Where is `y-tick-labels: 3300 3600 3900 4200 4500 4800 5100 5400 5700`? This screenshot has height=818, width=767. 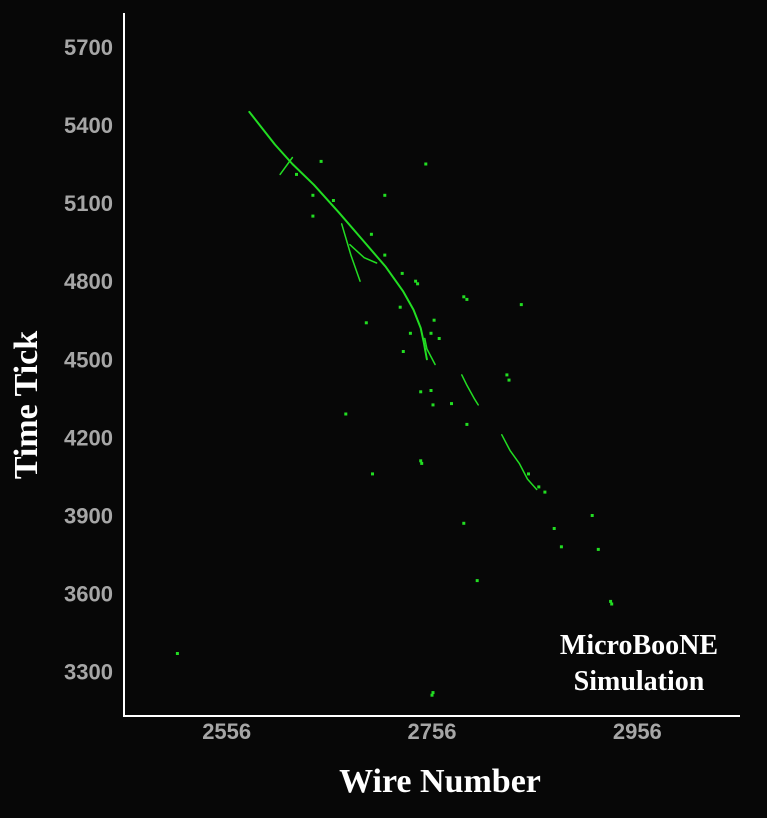
y-tick-labels: 3300 3600 3900 4200 4500 4800 5100 5400 5700 is located at coordinates (88, 360).